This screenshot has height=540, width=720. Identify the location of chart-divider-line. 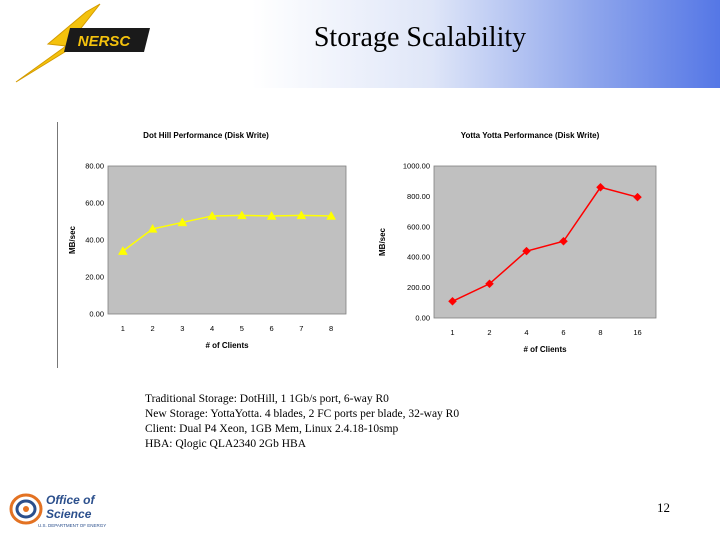
(57, 245).